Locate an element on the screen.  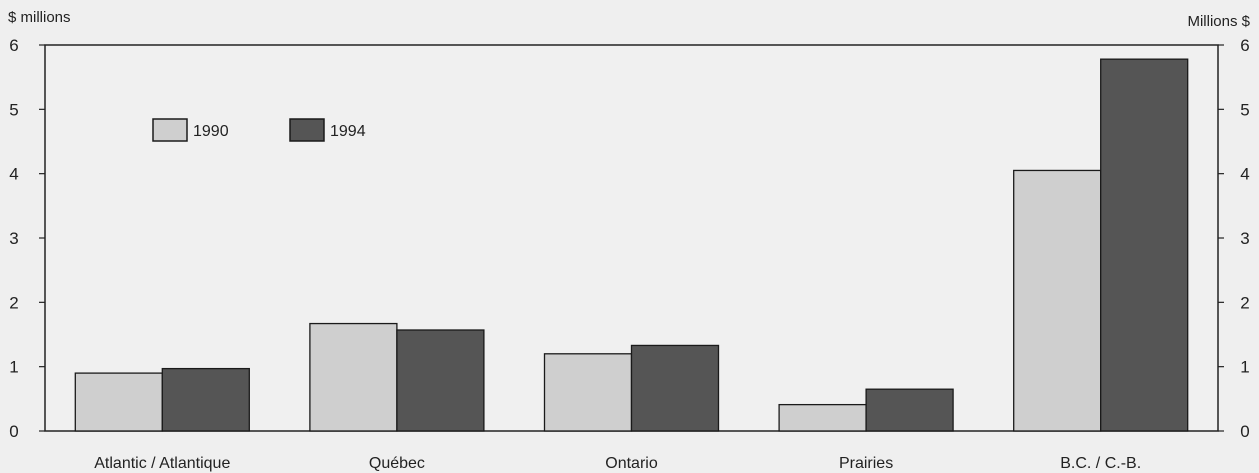
y-tick-label-left: 0 is located at coordinates (13, 431).